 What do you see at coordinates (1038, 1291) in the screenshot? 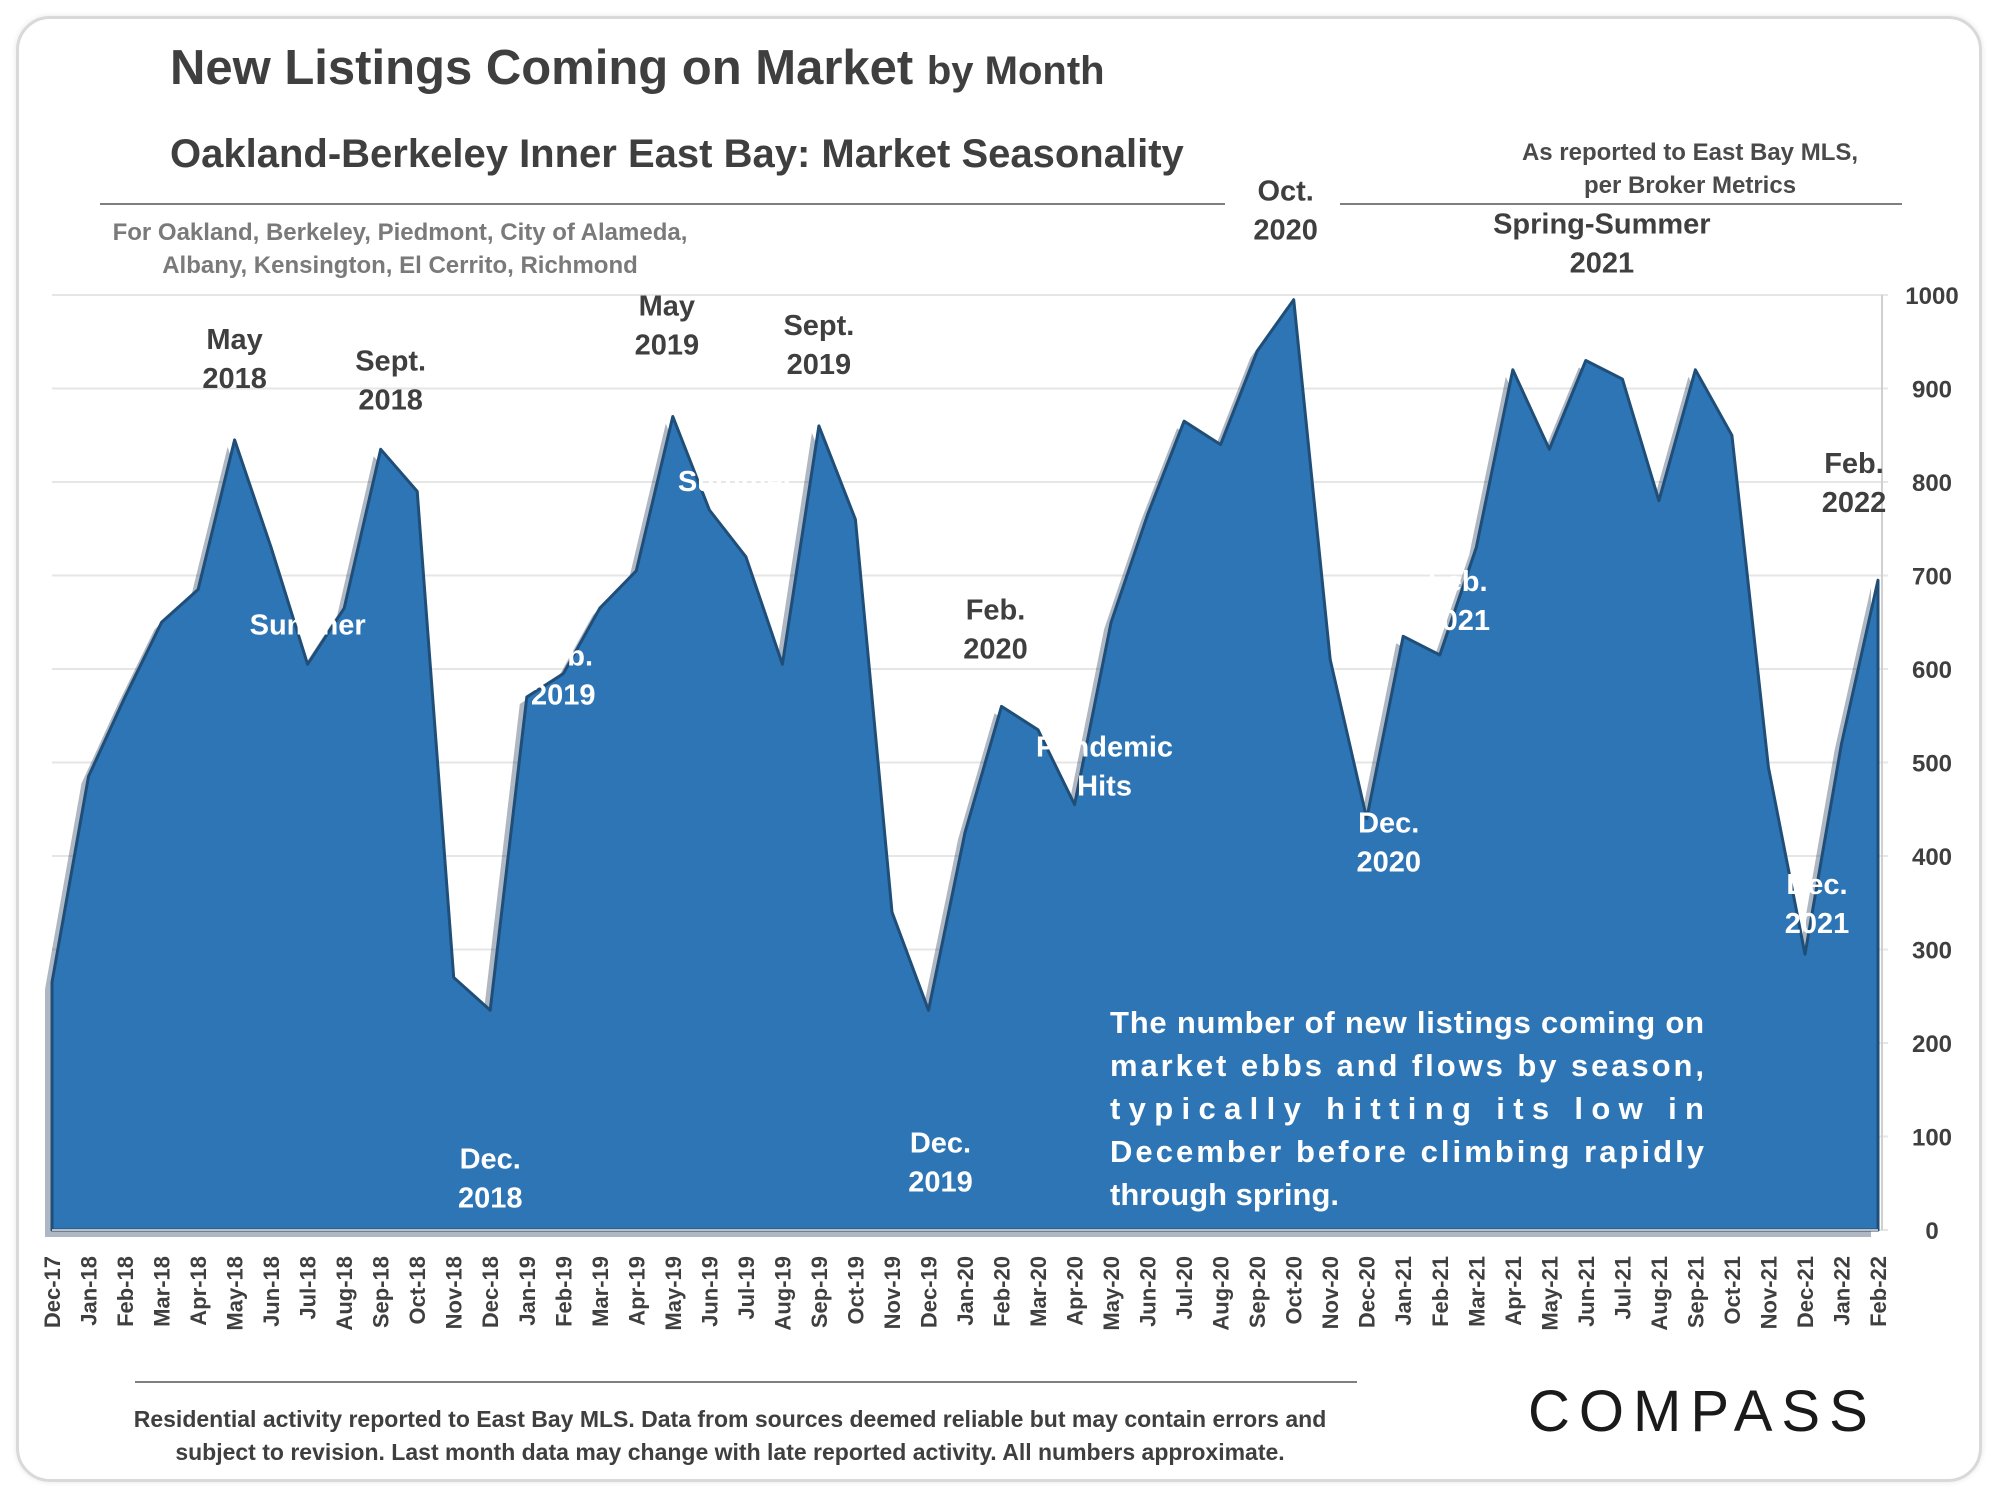
I see `x-tick-label: Mar-20` at bounding box center [1038, 1291].